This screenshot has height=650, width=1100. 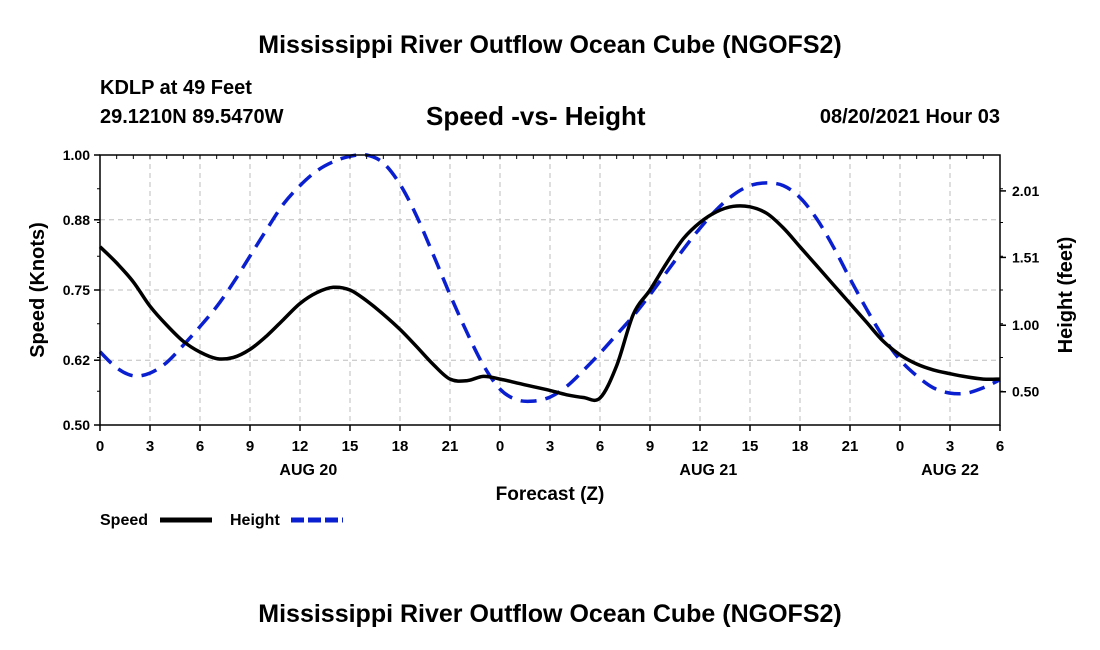 What do you see at coordinates (1025, 257) in the screenshot?
I see `y-tick-label-right: 1.51` at bounding box center [1025, 257].